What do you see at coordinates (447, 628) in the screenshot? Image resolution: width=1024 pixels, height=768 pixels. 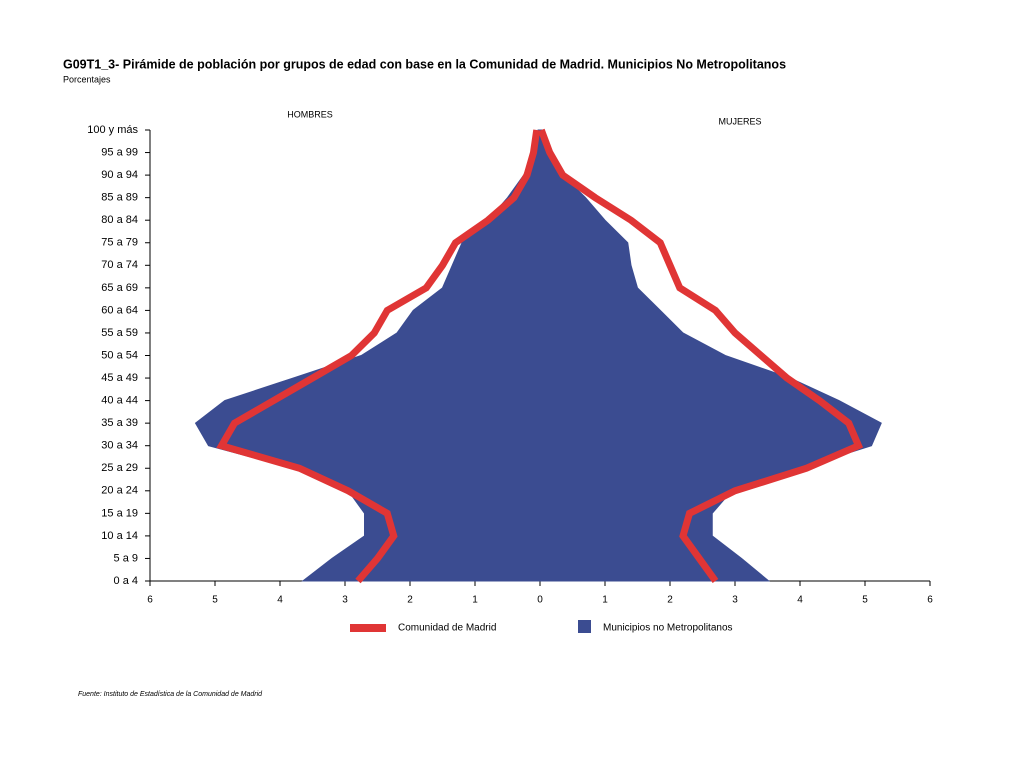 I see `legend-label: Comunidad de Madrid` at bounding box center [447, 628].